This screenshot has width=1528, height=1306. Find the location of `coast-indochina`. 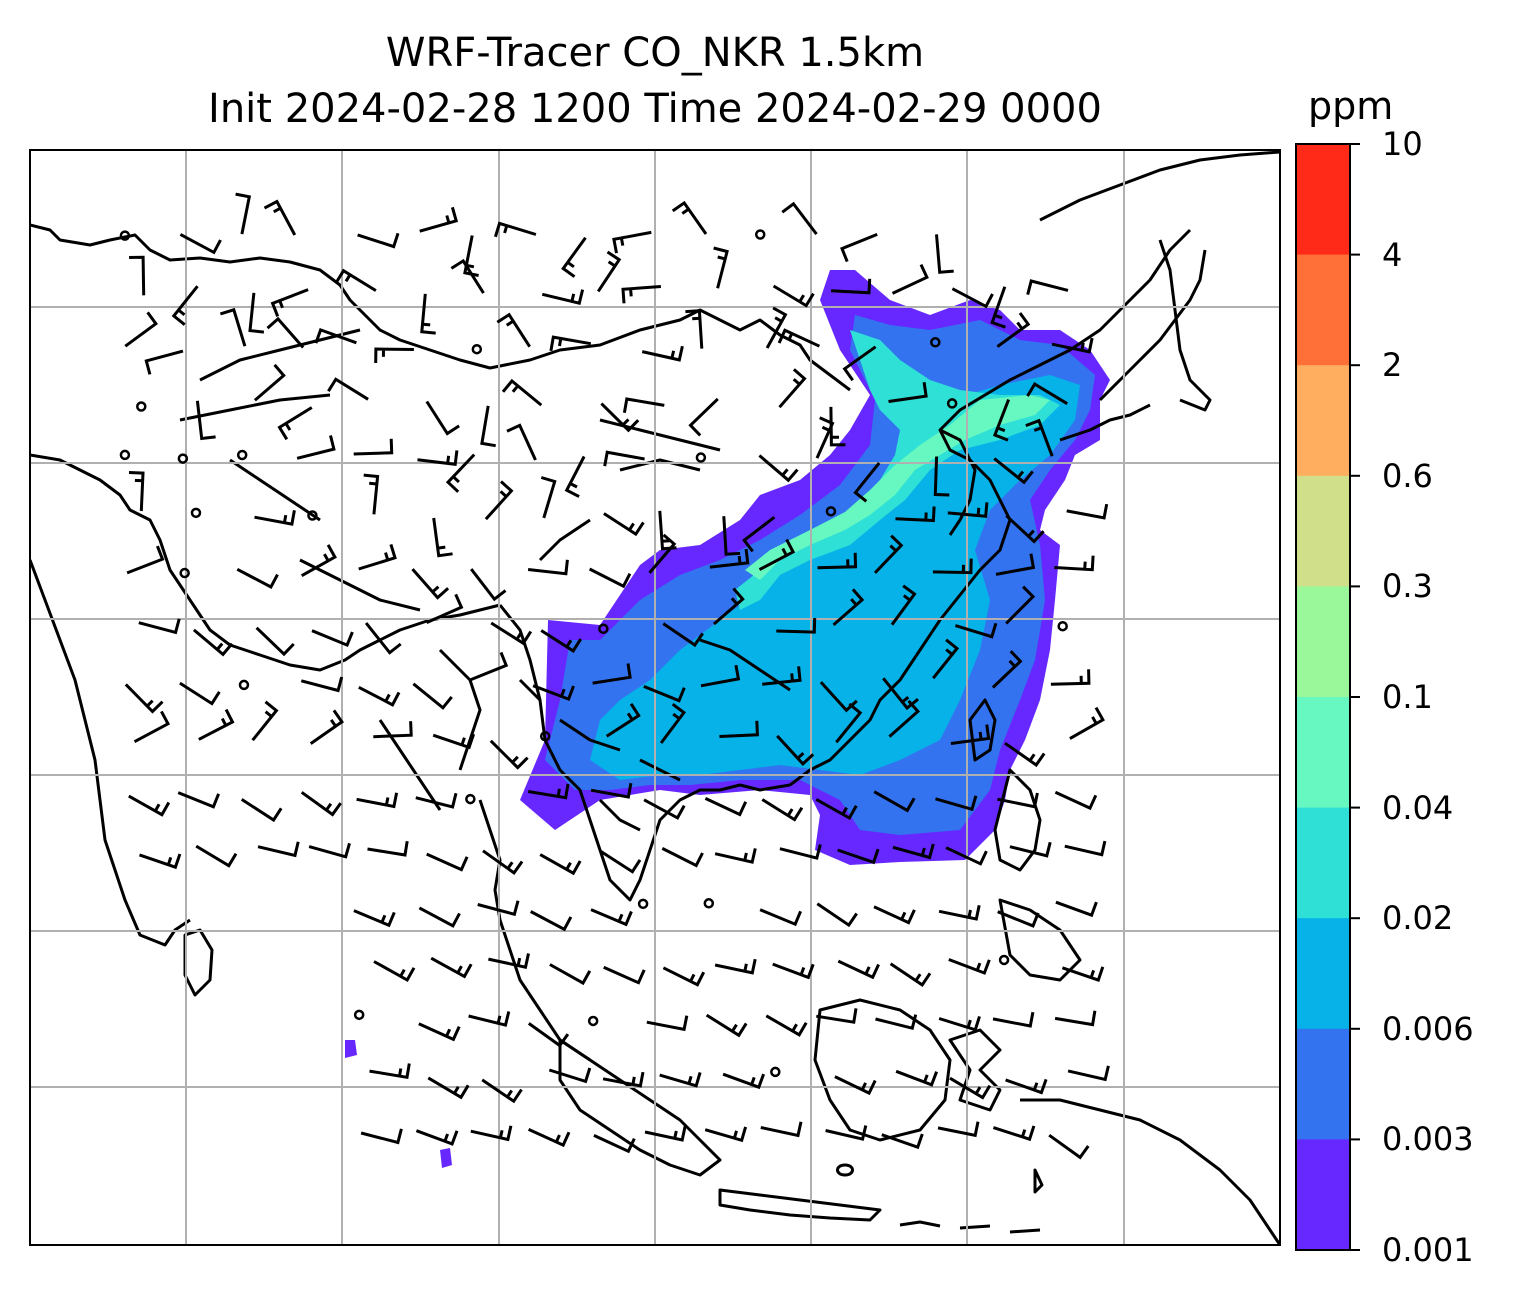

coast-indochina is located at coordinates (644, 753).